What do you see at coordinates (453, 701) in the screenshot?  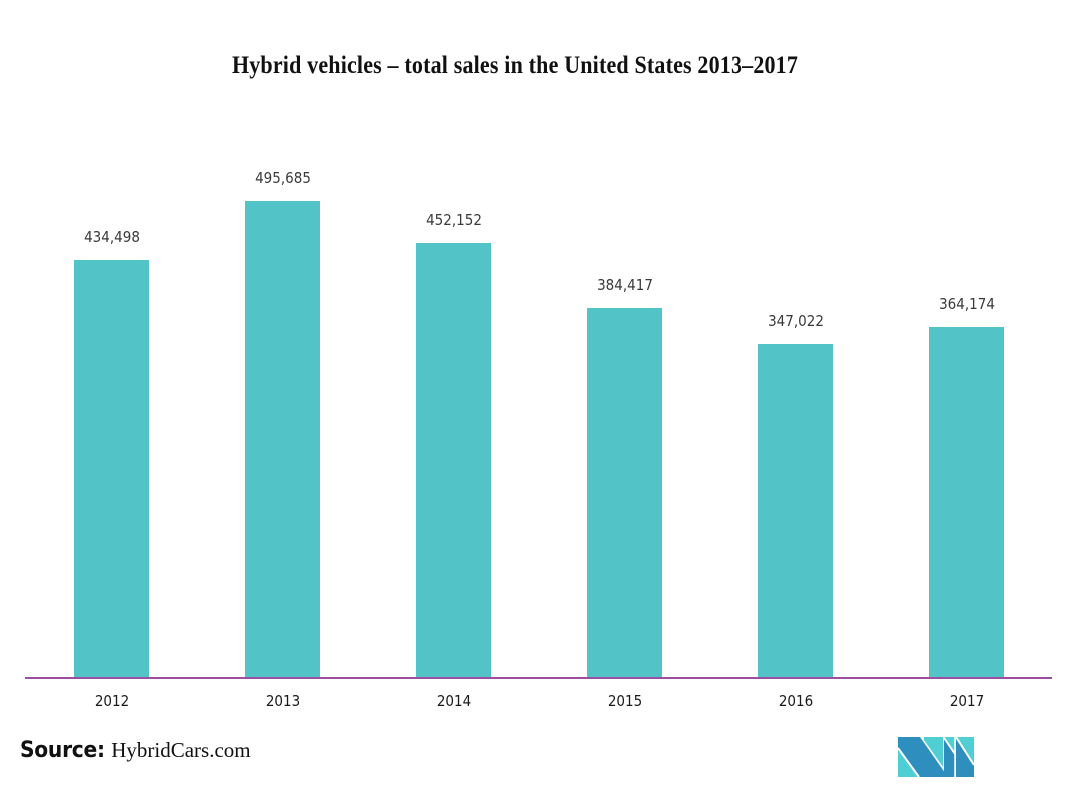 I see `x-tick-label: 2014` at bounding box center [453, 701].